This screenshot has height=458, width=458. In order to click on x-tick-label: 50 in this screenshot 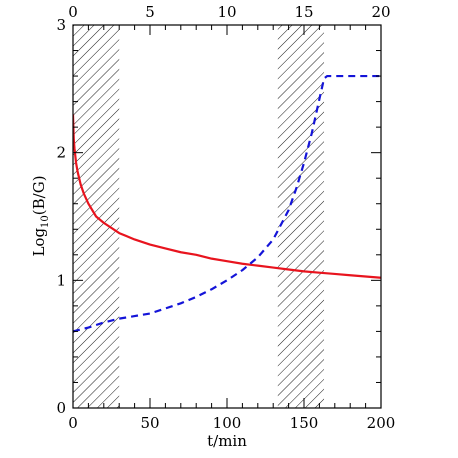, I will do `click(149, 423)`.